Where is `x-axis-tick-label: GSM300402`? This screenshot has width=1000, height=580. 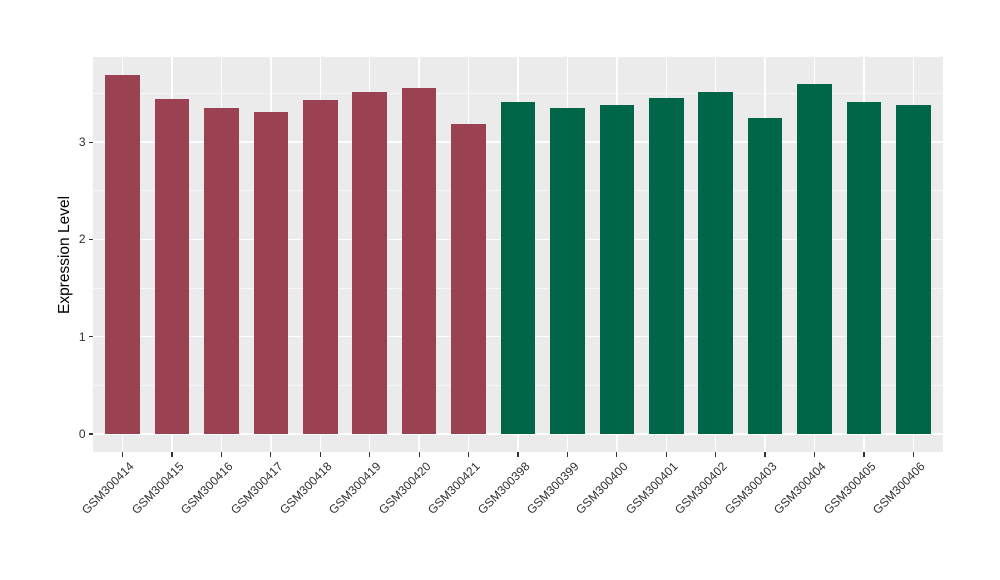
x-axis-tick-label: GSM300402 is located at coordinates (701, 488).